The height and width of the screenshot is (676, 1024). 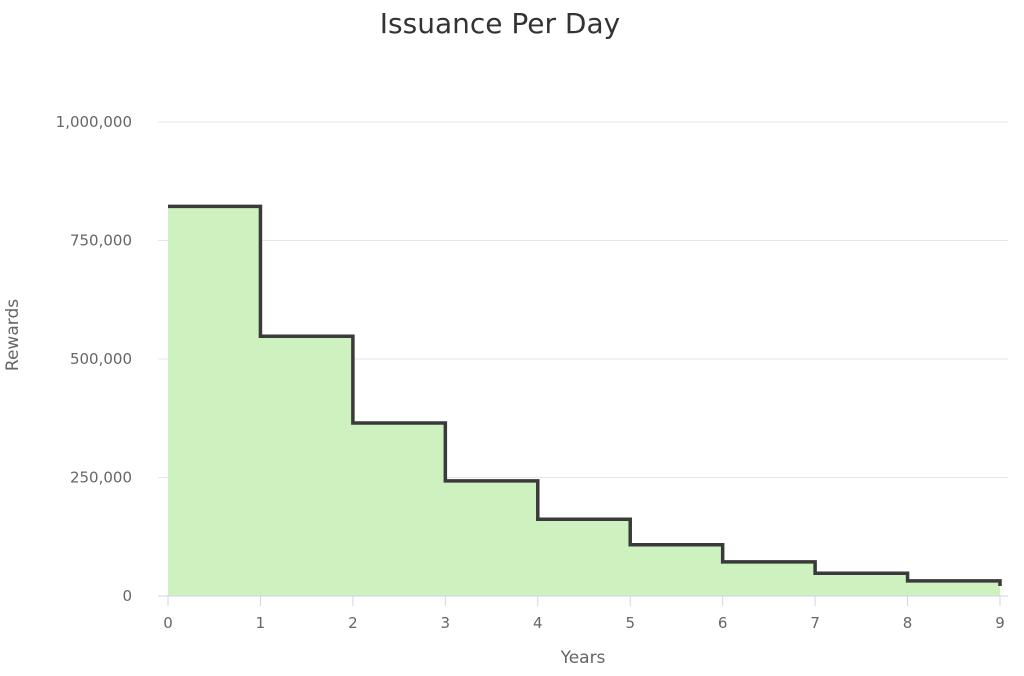 I want to click on x-tick-label: 9, so click(x=1000, y=623).